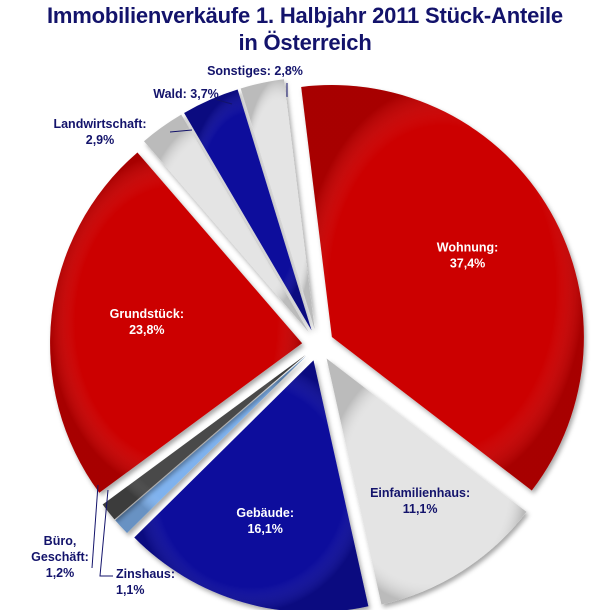  What do you see at coordinates (468, 248) in the screenshot?
I see `slice-label-line: Wohnung:` at bounding box center [468, 248].